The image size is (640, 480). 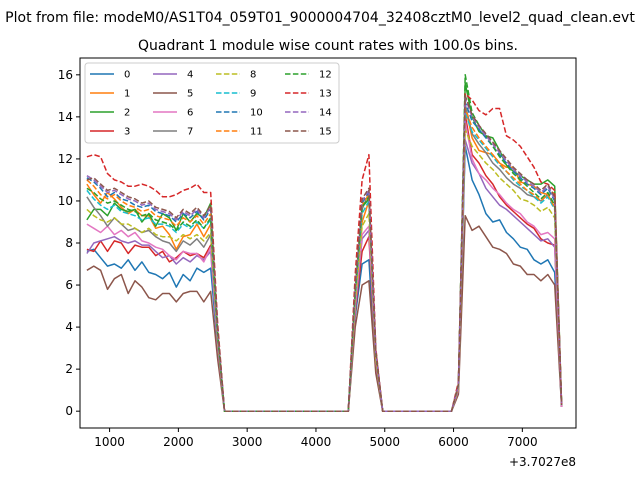 I want to click on x-offset-label: +3.7027e8, so click(x=542, y=462).